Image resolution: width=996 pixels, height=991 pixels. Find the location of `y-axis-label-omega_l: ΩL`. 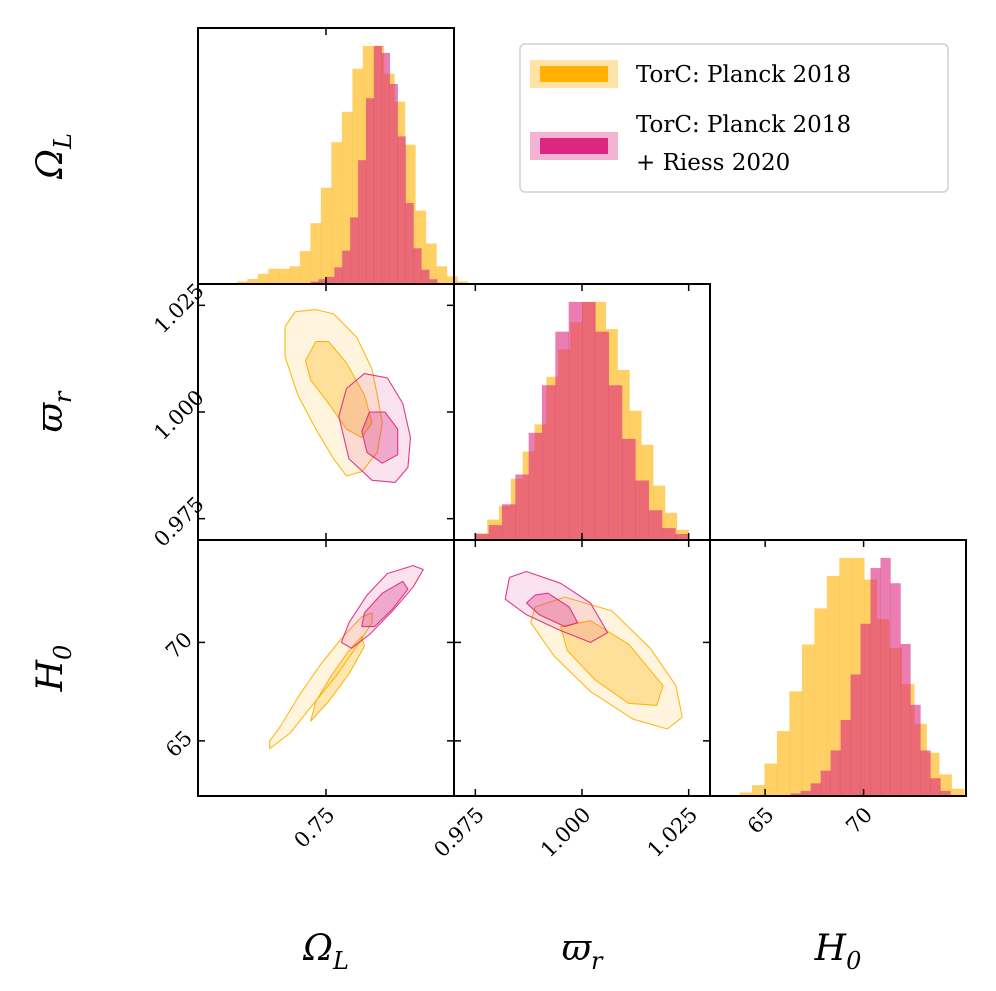

y-axis-label-omega_l: ΩL is located at coordinates (53, 156).